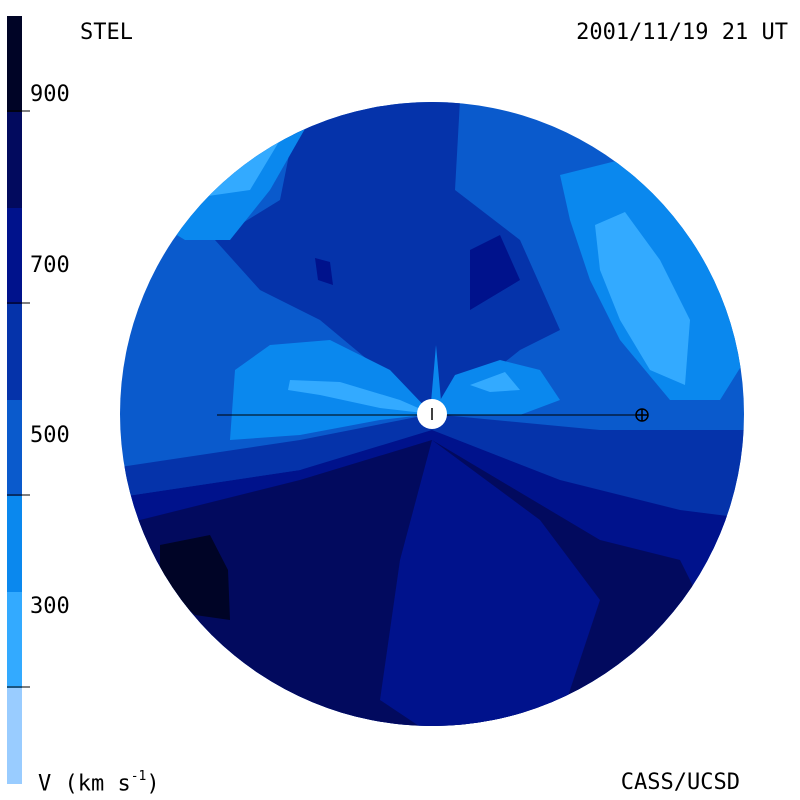  I want to click on region-700-800-spot, so click(324, 271).